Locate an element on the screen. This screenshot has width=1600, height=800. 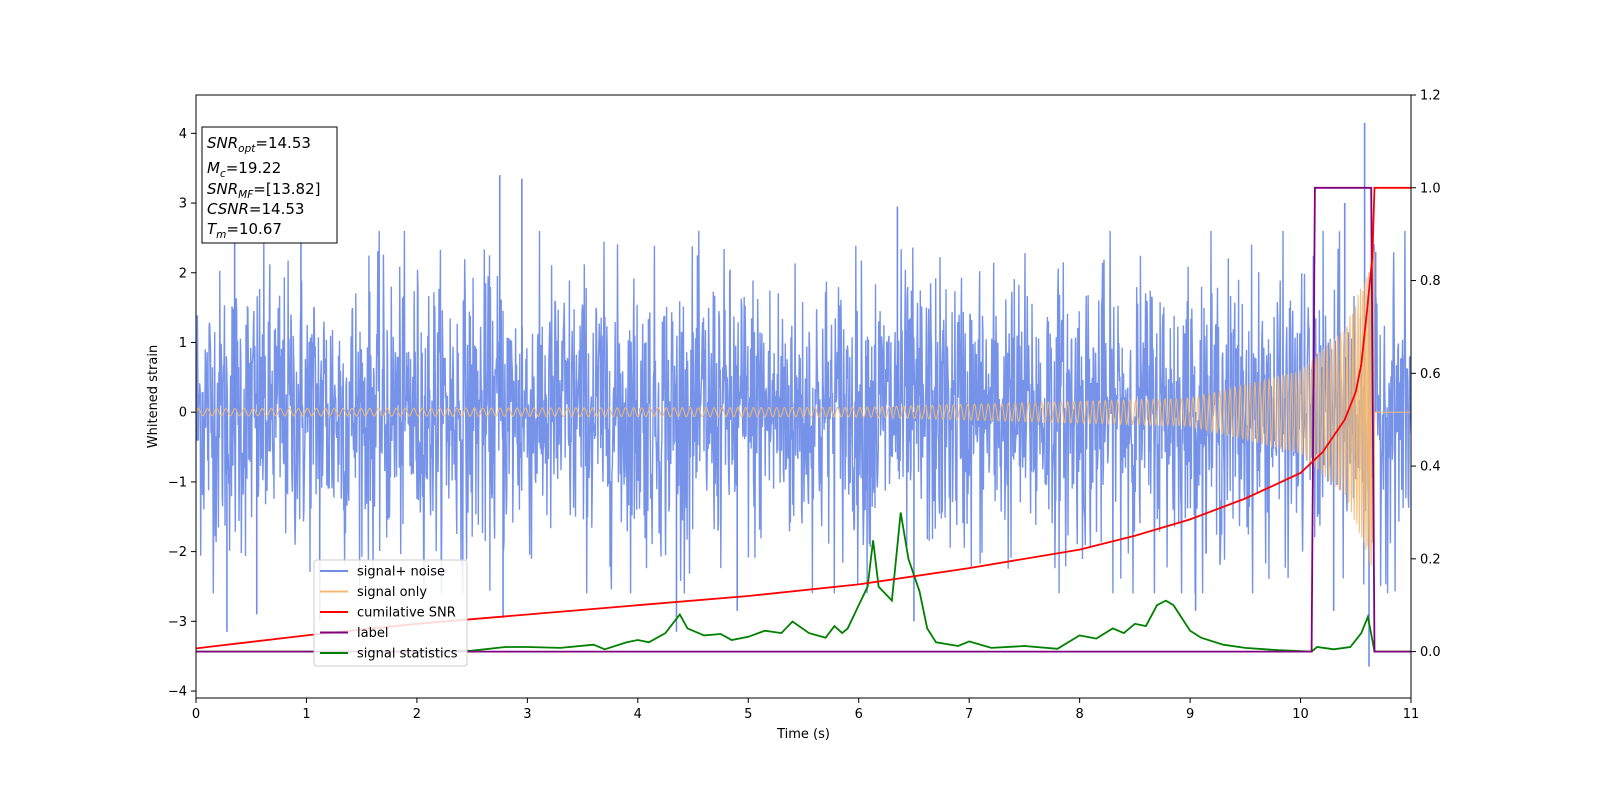
x-tick-label: 10 is located at coordinates (1300, 714).